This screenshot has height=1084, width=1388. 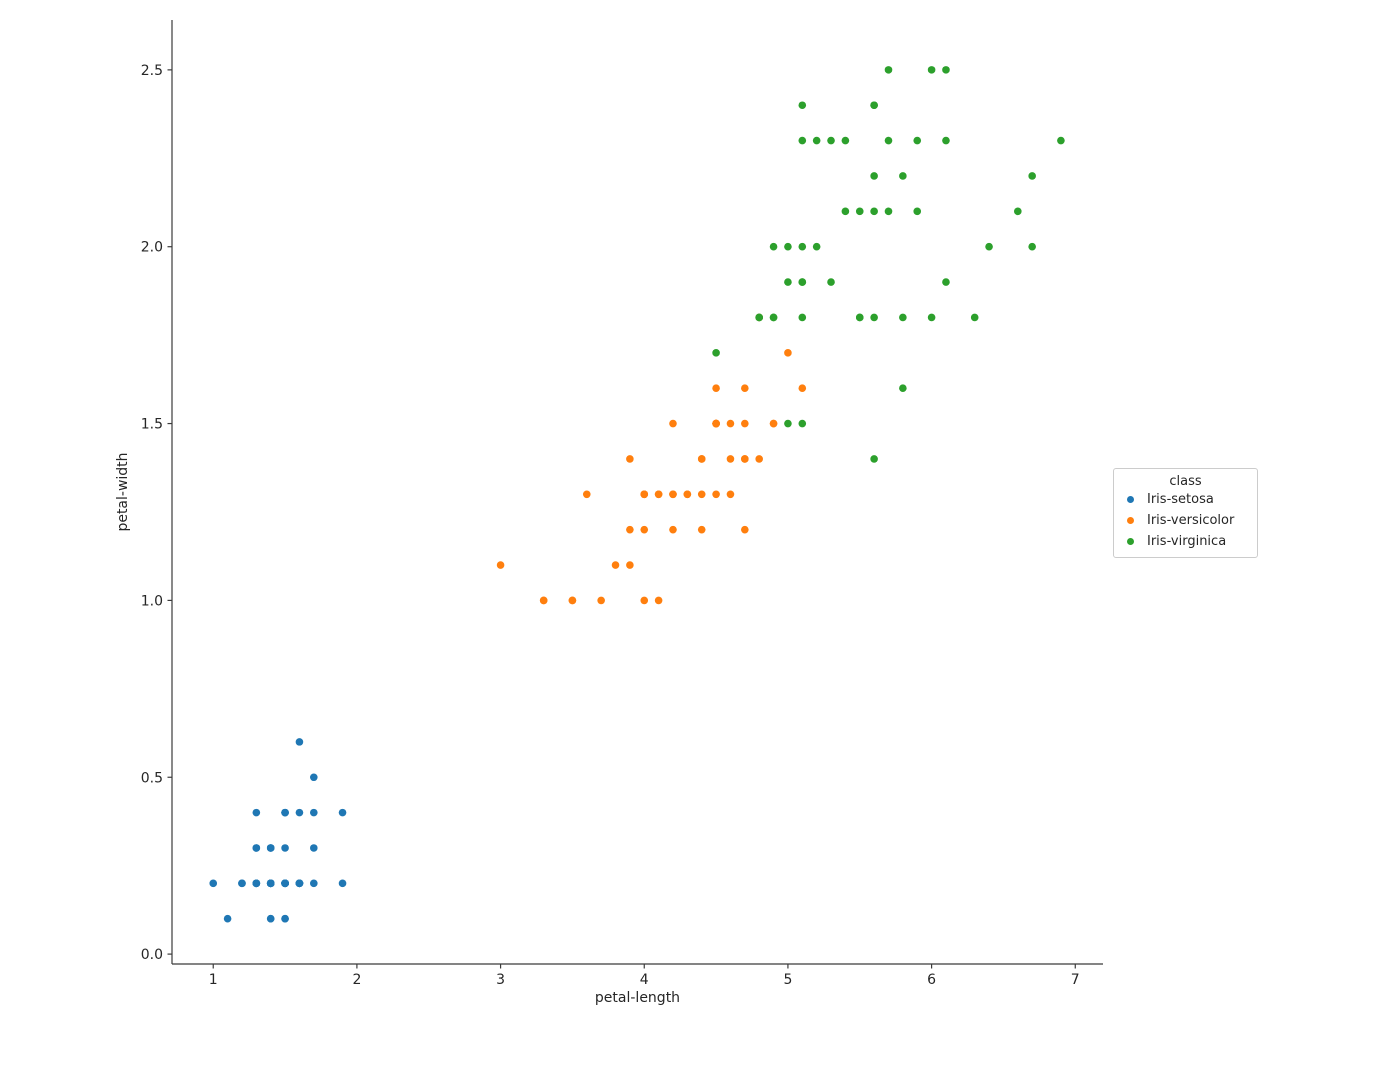 What do you see at coordinates (152, 425) in the screenshot?
I see `y-tick-label: 1.5` at bounding box center [152, 425].